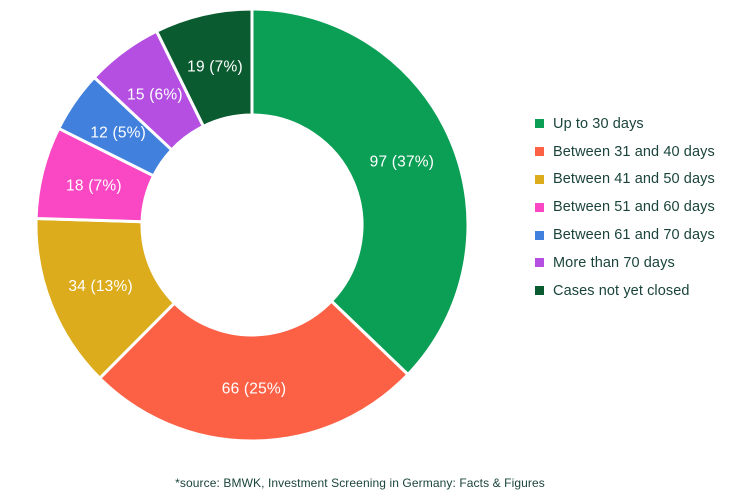  Describe the element at coordinates (215, 67) in the screenshot. I see `segment-data-label-6: 19 (7%)` at that location.